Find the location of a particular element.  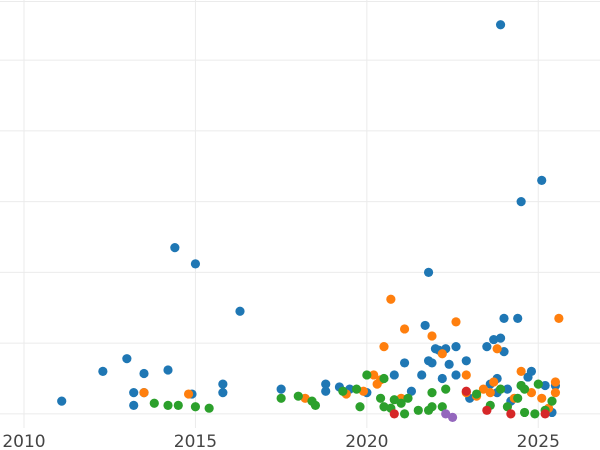

x-tick-labels: 2010 2015 2020 2025 is located at coordinates (281, 441).